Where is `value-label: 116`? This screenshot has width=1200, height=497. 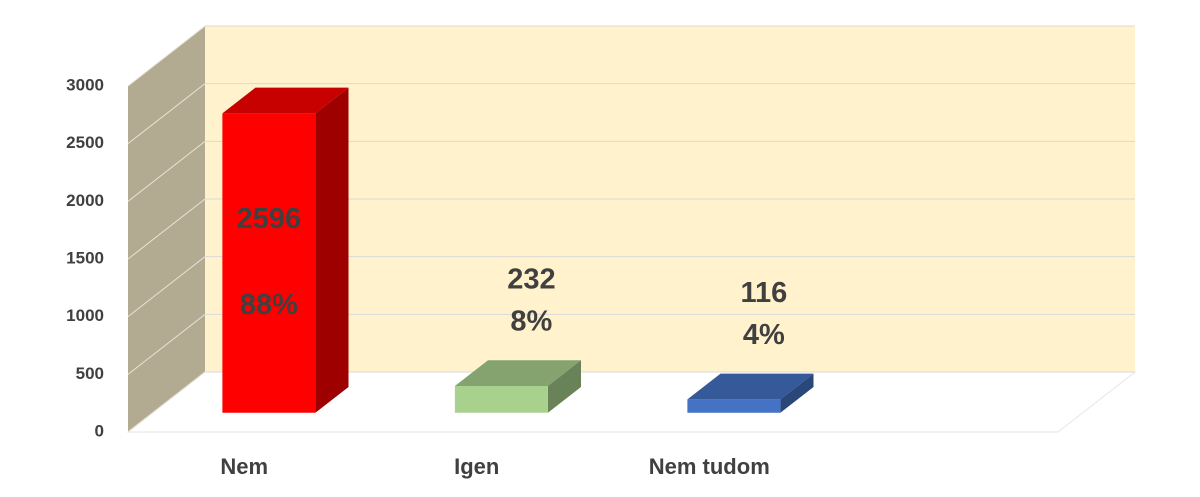
value-label: 116 is located at coordinates (763, 293).